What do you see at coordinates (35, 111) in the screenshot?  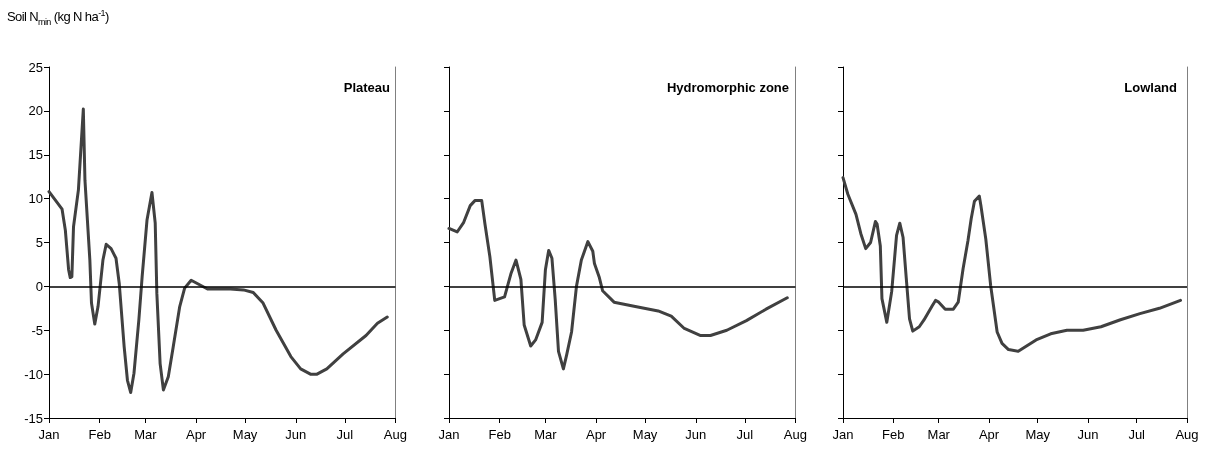 I see `y-tick-label: 20` at bounding box center [35, 111].